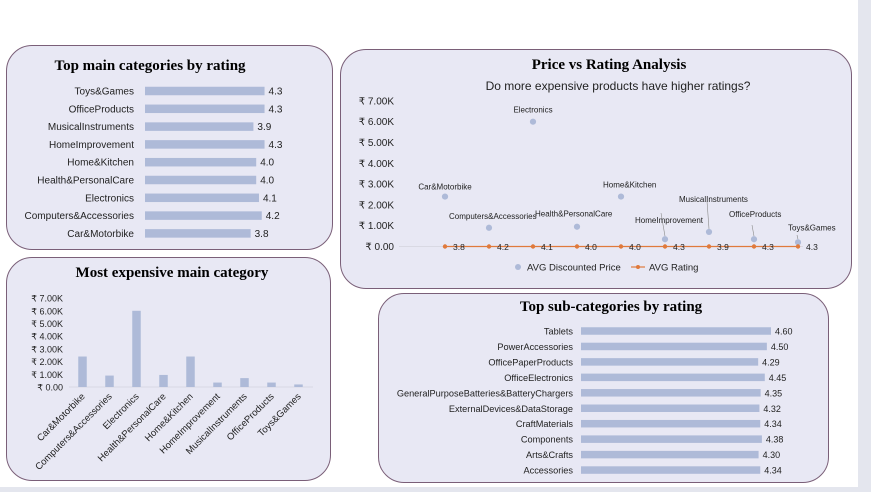 The width and height of the screenshot is (871, 492). I want to click on y-tick-label: ₹ 6.00K, so click(377, 122).